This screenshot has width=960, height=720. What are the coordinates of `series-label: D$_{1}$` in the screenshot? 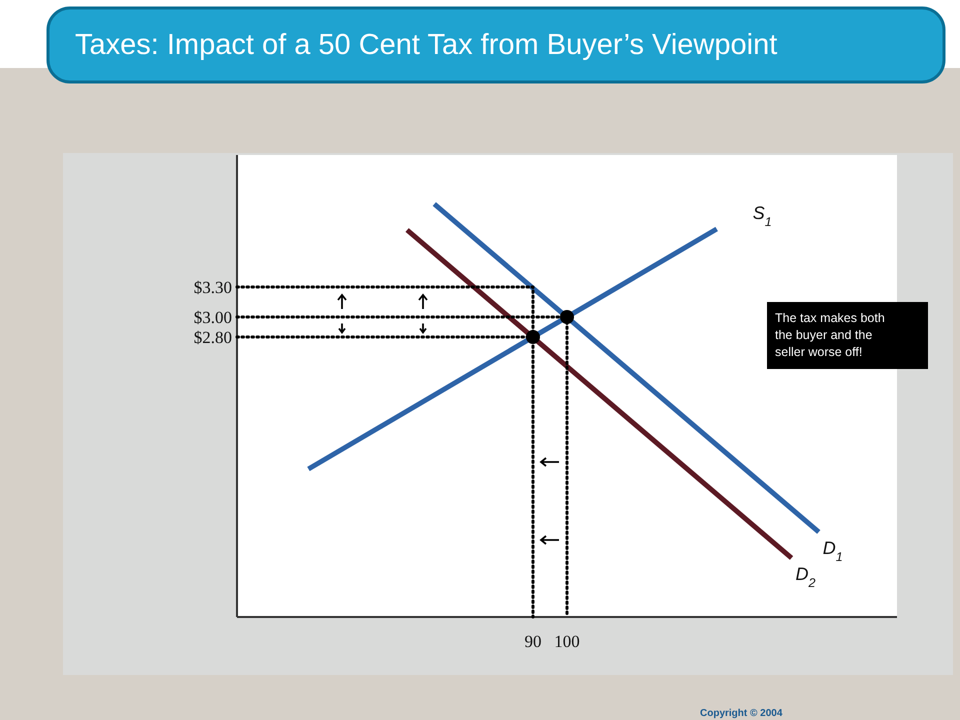 It's located at (832, 551).